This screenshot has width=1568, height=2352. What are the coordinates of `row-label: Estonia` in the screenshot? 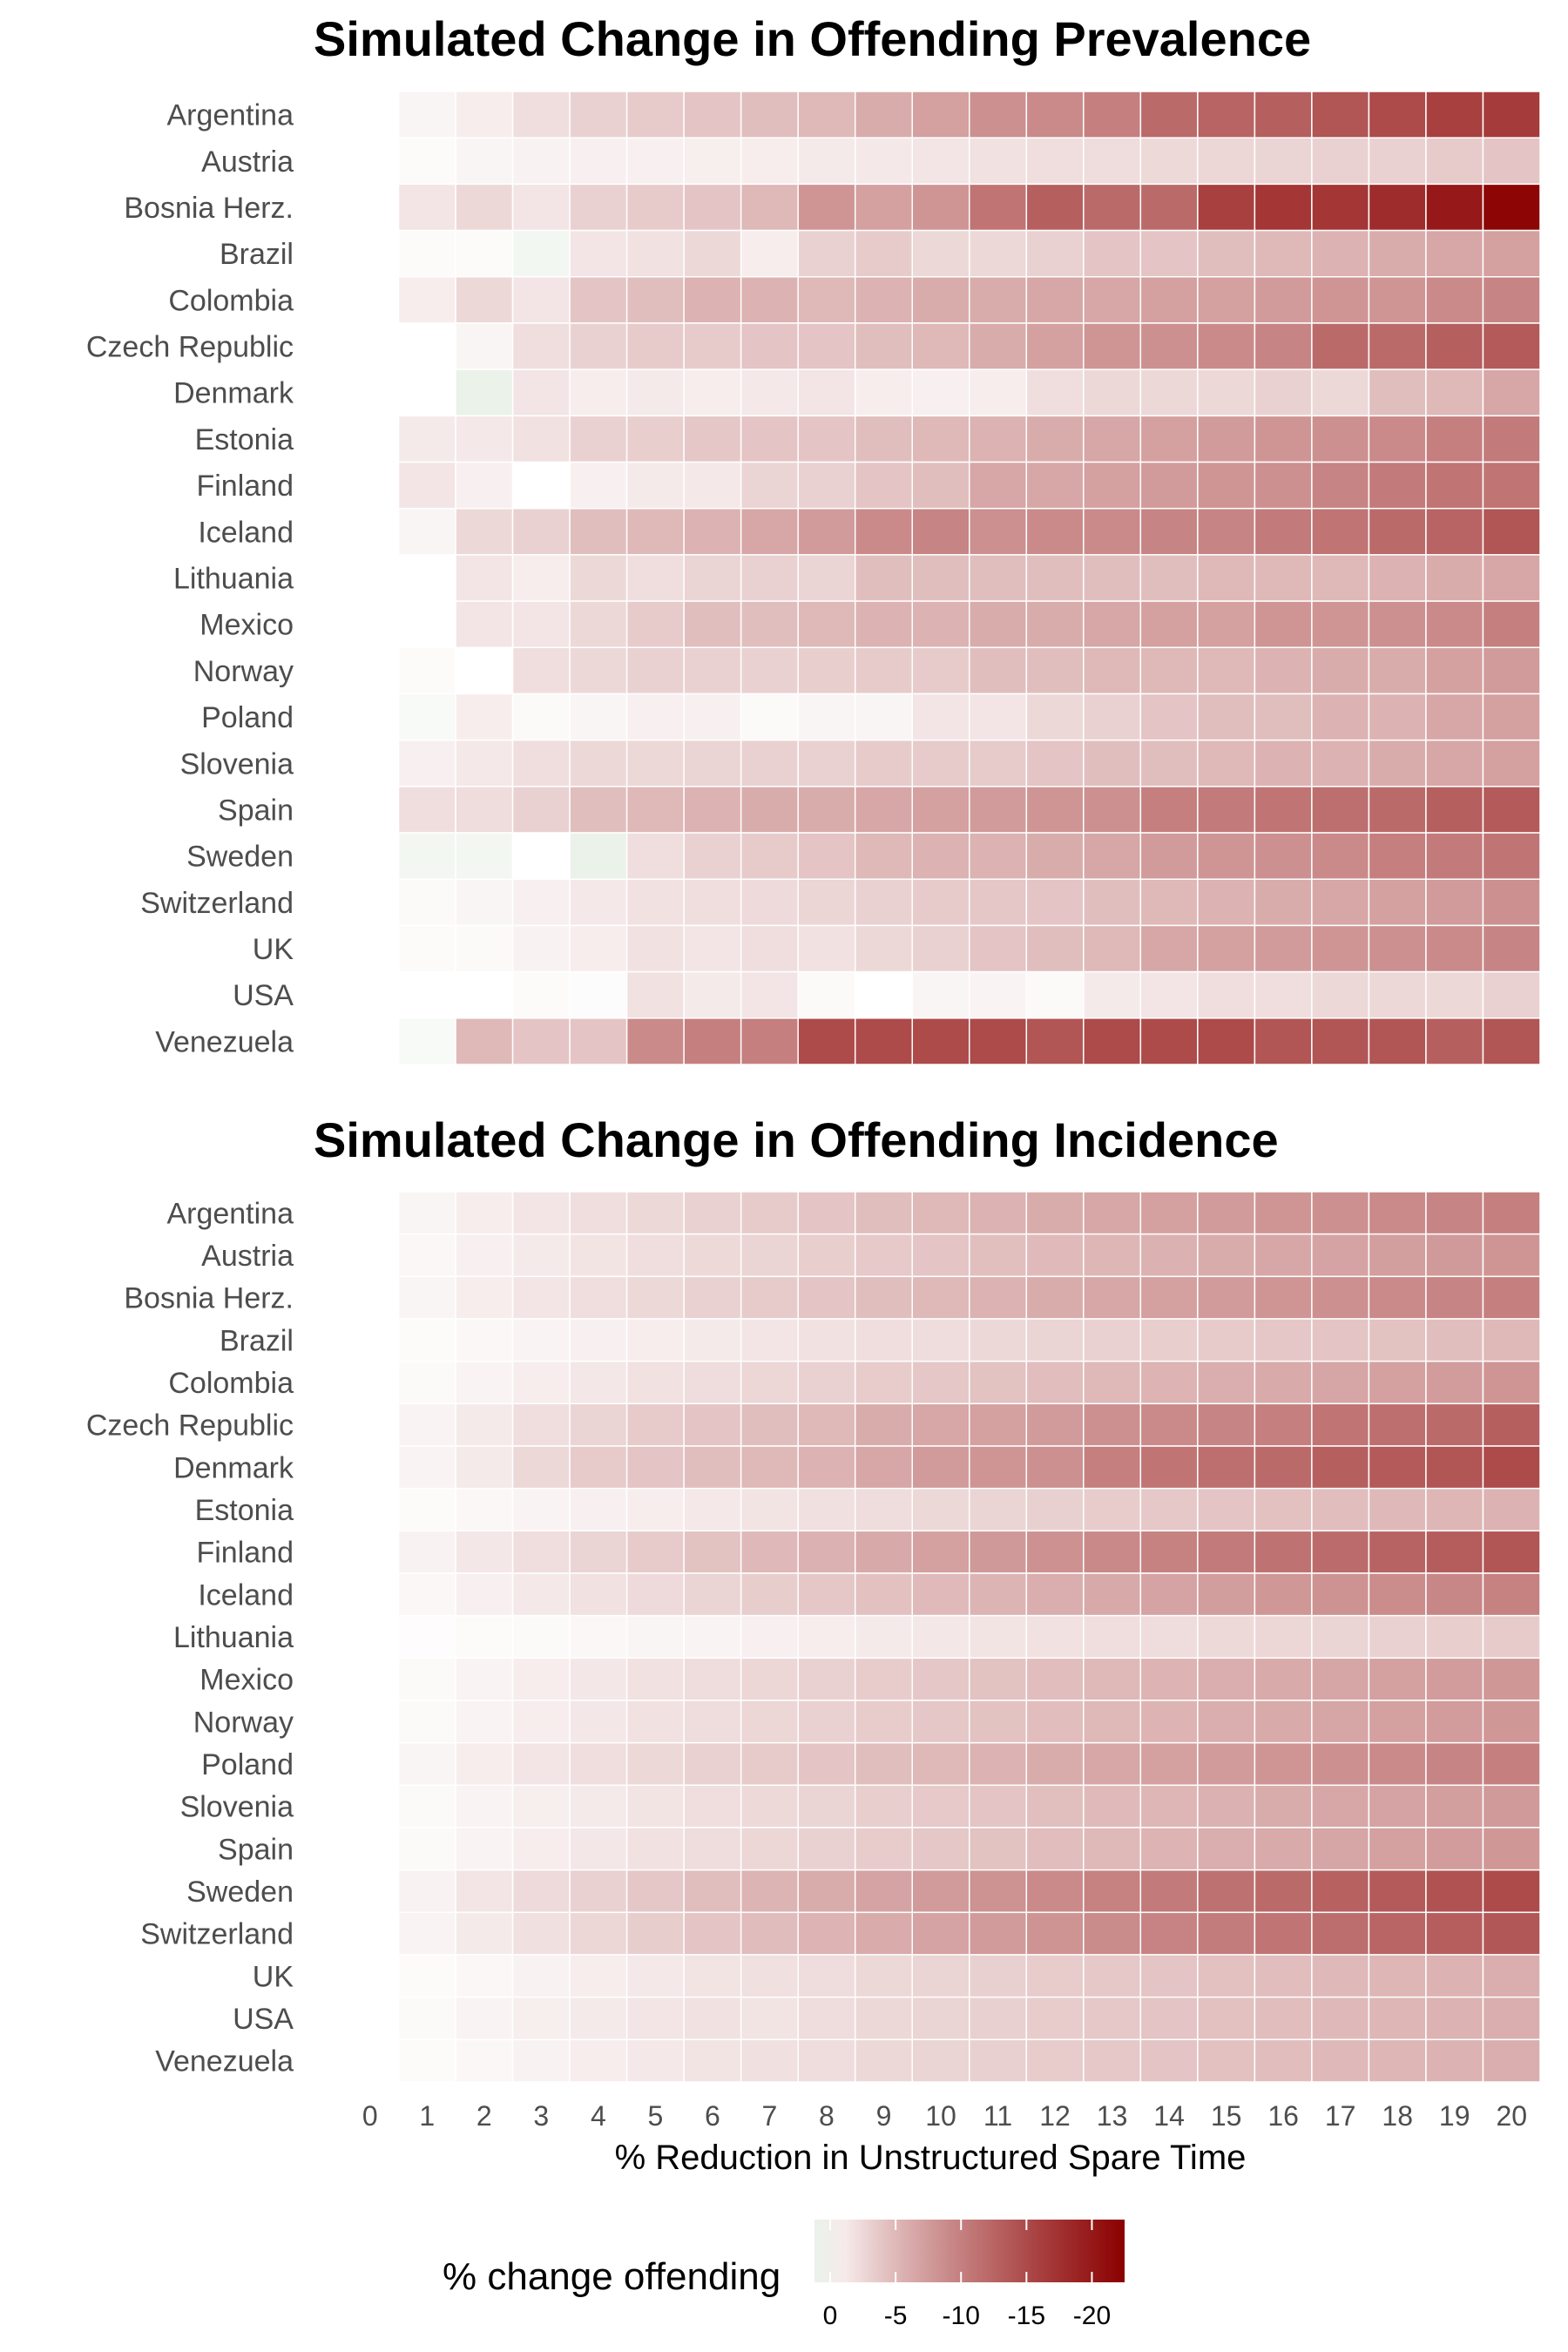 It's located at (245, 439).